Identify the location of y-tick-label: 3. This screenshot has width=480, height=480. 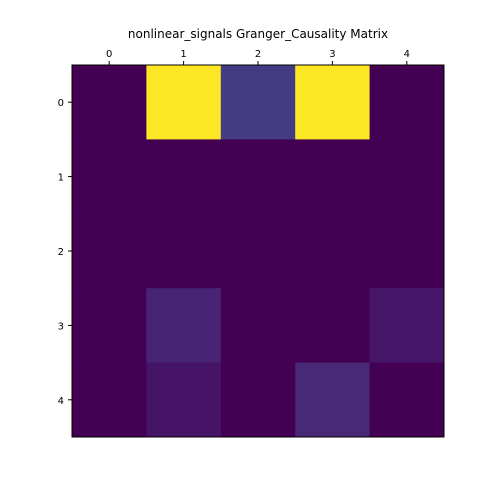
(61, 326).